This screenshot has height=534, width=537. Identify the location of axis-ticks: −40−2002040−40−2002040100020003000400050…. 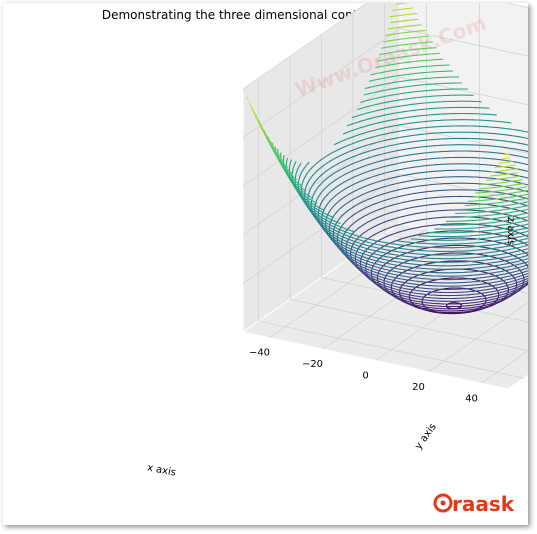
(363, 376).